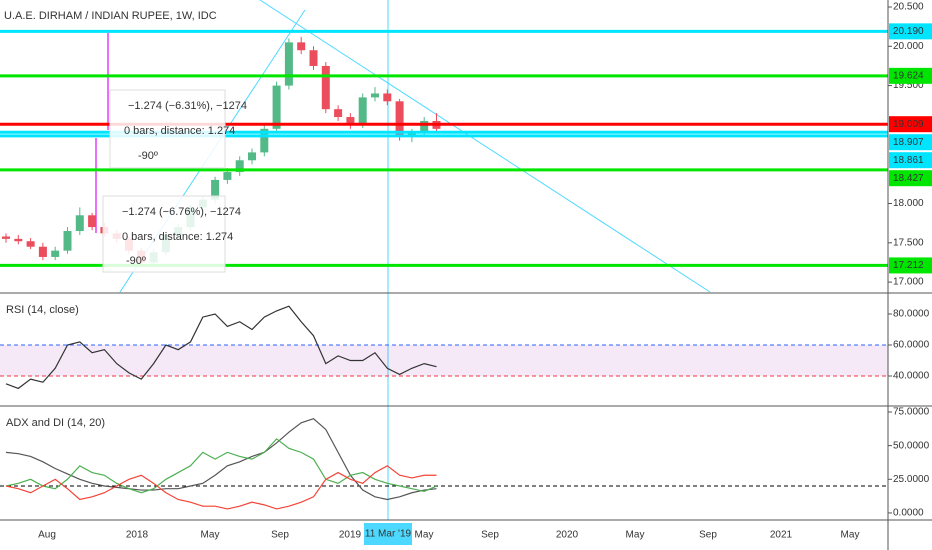 The width and height of the screenshot is (932, 550). Describe the element at coordinates (911, 479) in the screenshot. I see `y-tick-label: 25.0000` at that location.